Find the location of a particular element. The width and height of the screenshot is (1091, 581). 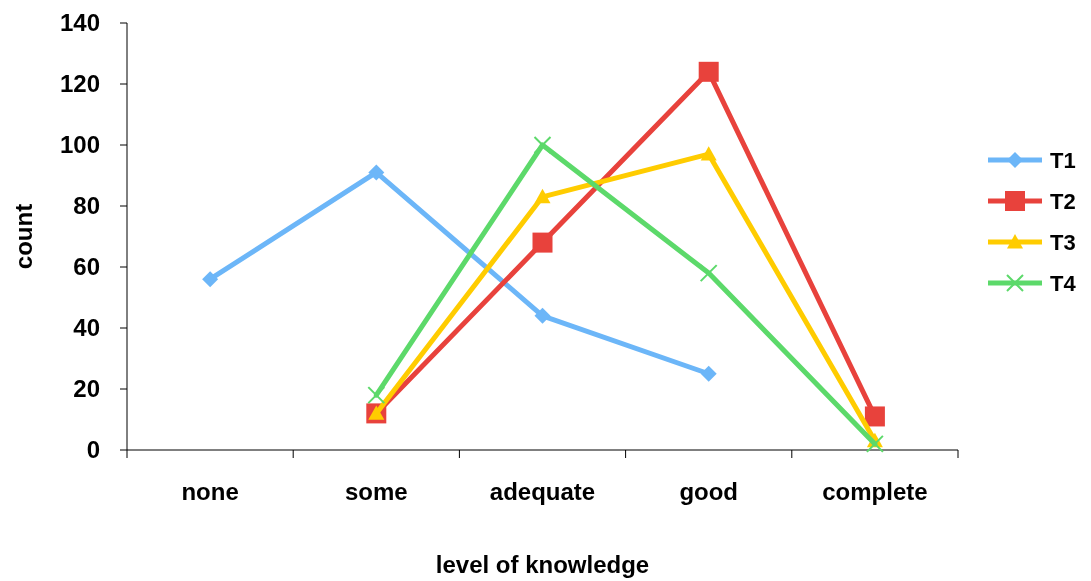

y-tick-label: 120 is located at coordinates (79, 84).